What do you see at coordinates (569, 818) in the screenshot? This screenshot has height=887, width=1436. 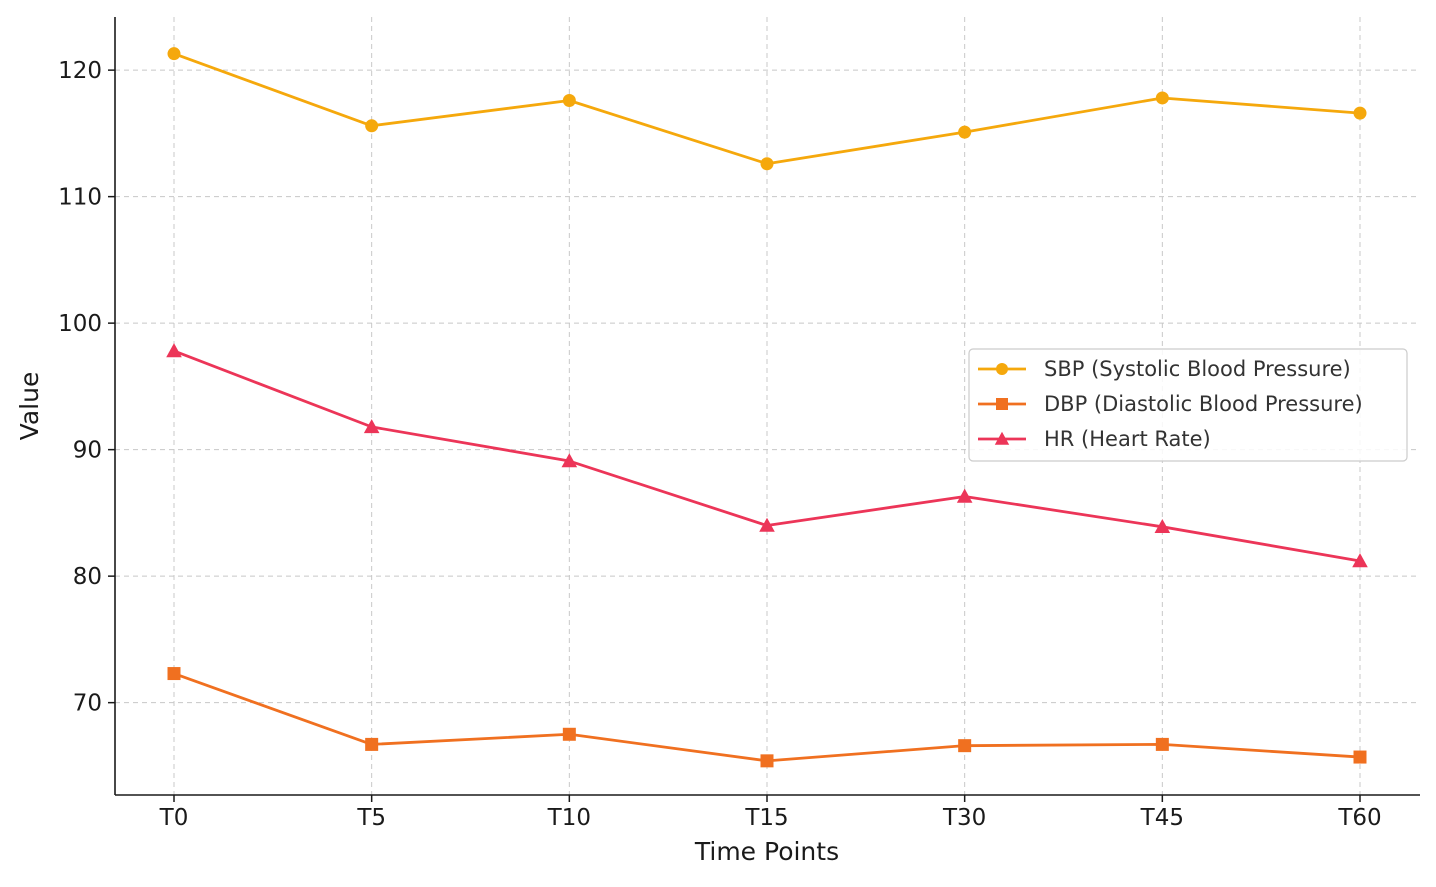 I see `x-tick-label: T10` at bounding box center [569, 818].